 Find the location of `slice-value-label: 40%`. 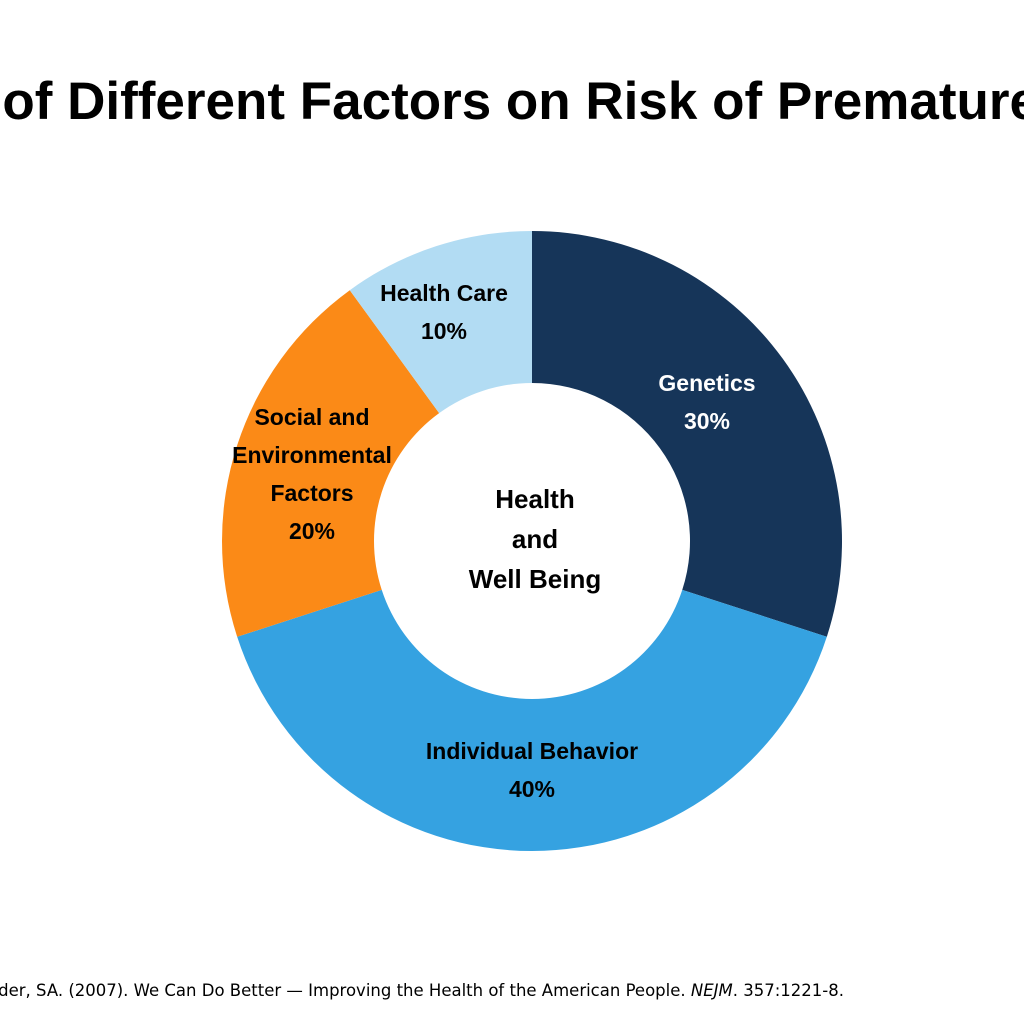

slice-value-label: 40% is located at coordinates (532, 789).